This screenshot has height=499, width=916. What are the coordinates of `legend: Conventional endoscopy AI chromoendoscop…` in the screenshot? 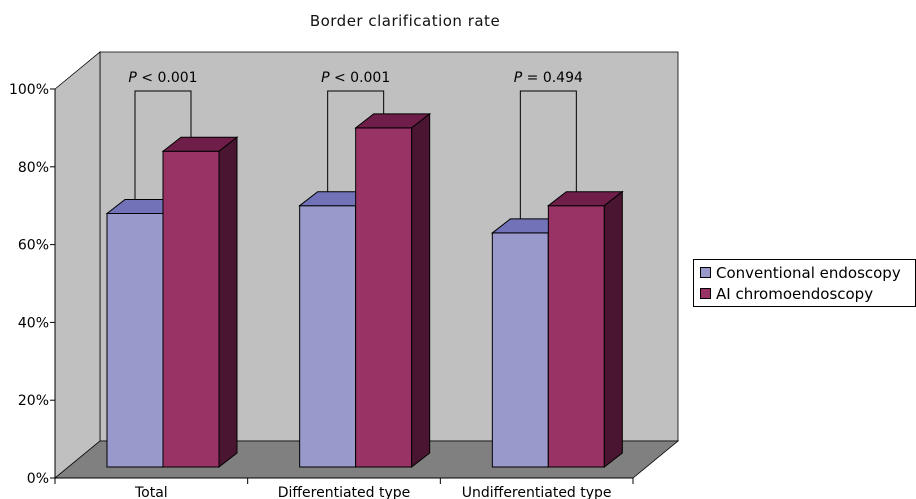 It's located at (804, 283).